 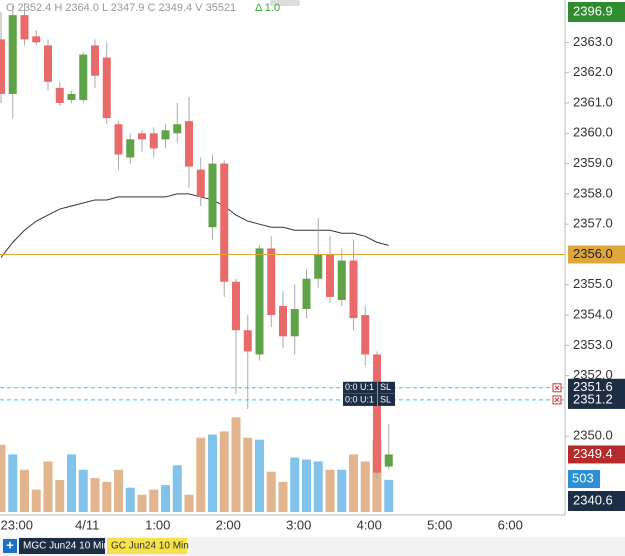 I want to click on x-tick-label: 3:00, so click(x=298, y=524).